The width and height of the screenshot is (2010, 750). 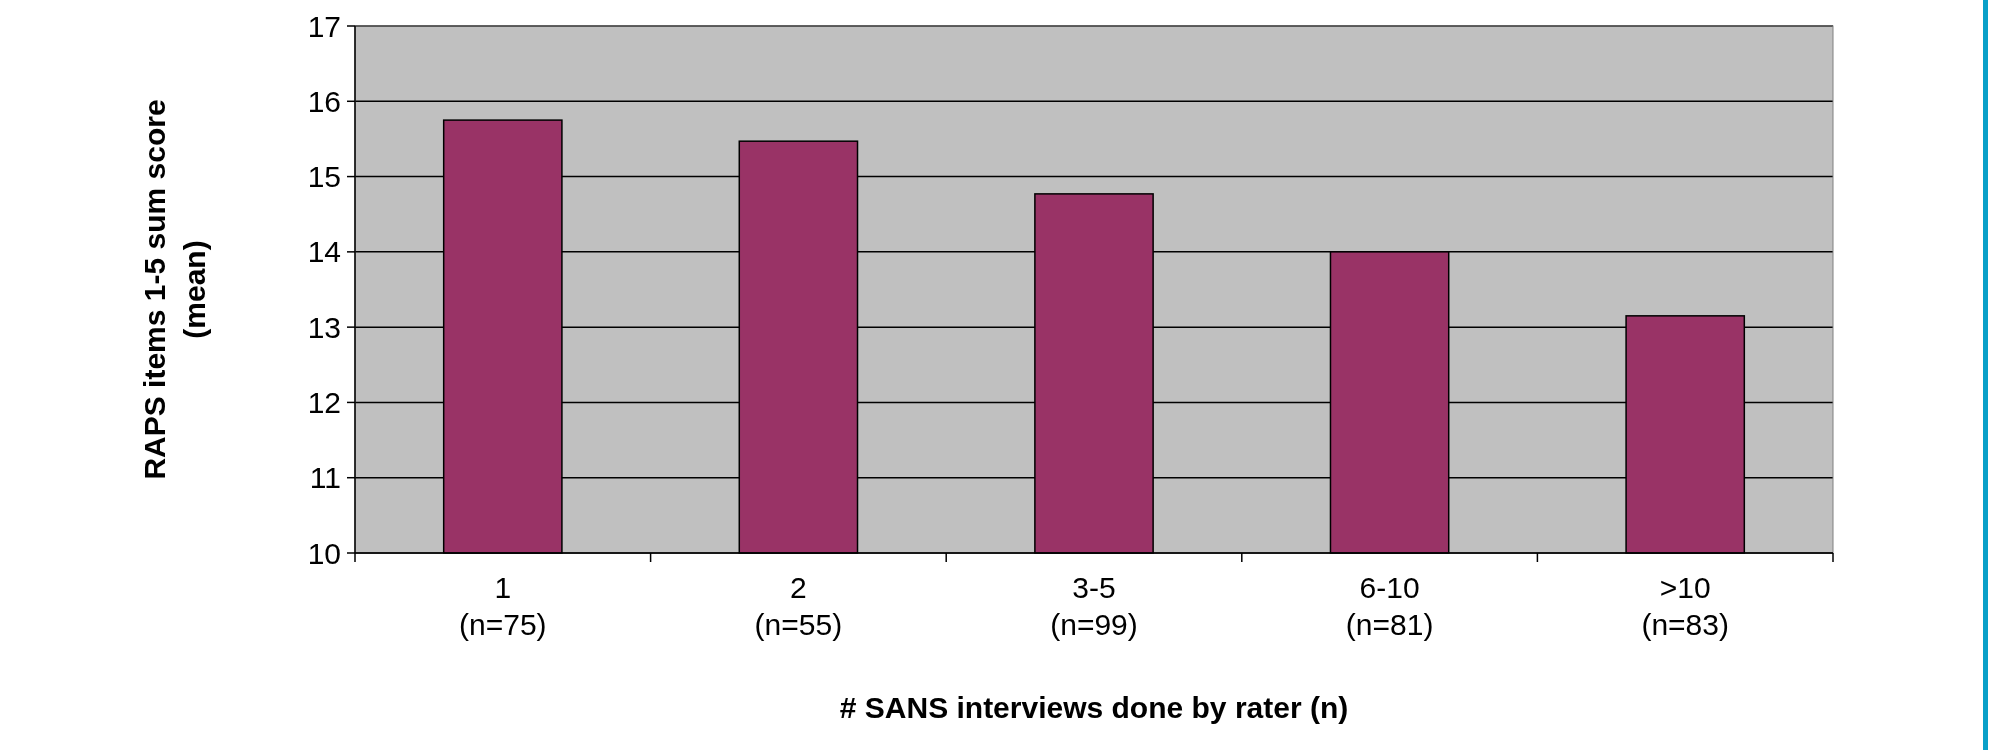 I want to click on x-tick-label: 6-10 (n=81), so click(x=1389, y=606).